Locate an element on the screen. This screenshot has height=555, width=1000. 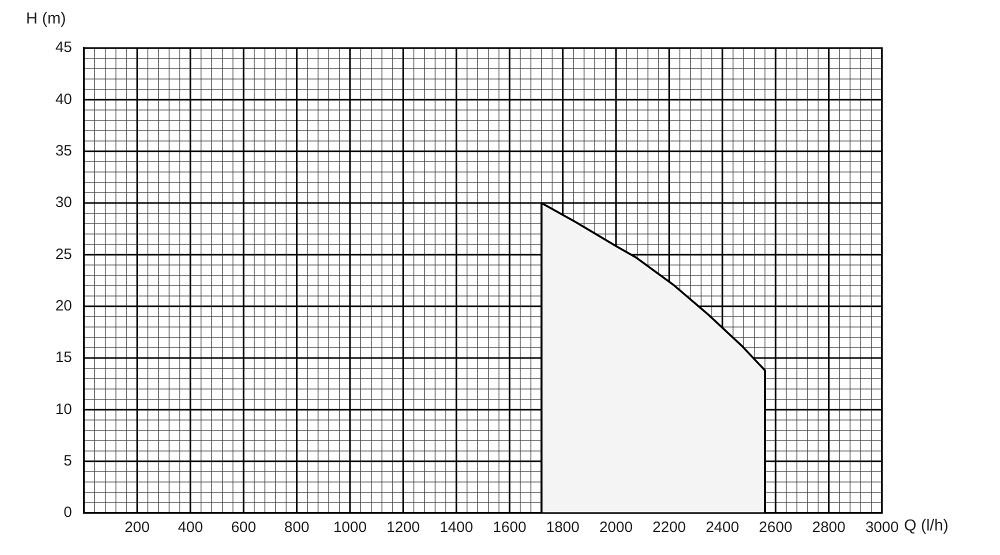
x-tick-label: 800 is located at coordinates (297, 527).